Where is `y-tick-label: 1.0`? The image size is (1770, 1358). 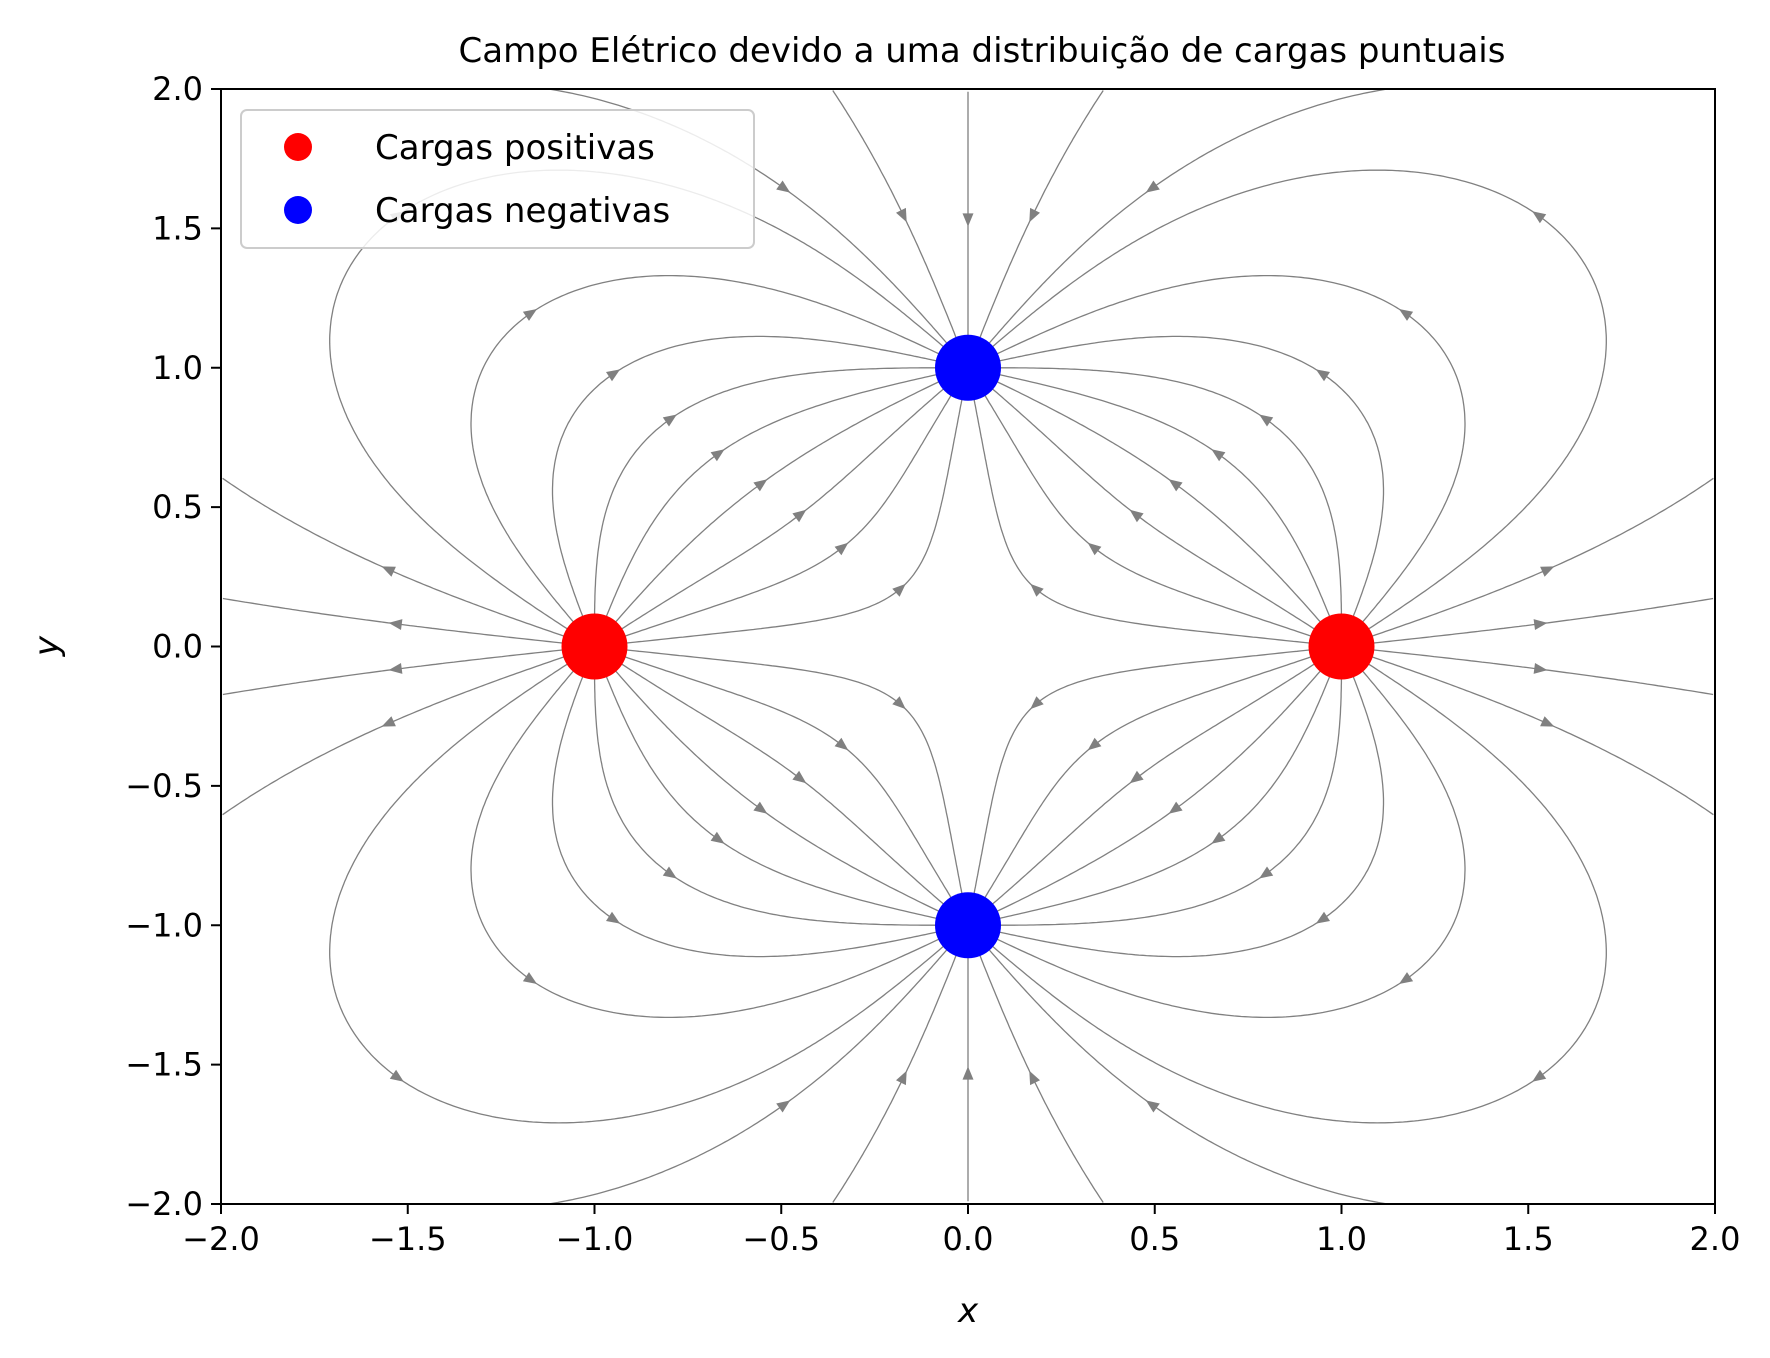
y-tick-label: 1.0 is located at coordinates (177, 368).